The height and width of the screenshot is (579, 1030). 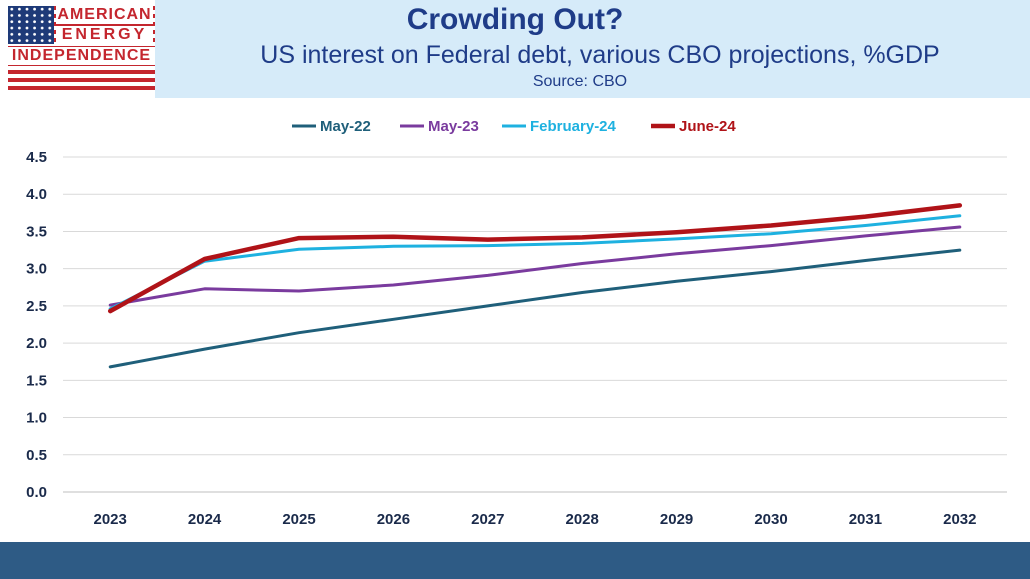 I want to click on legend-label: February-24, so click(x=573, y=126).